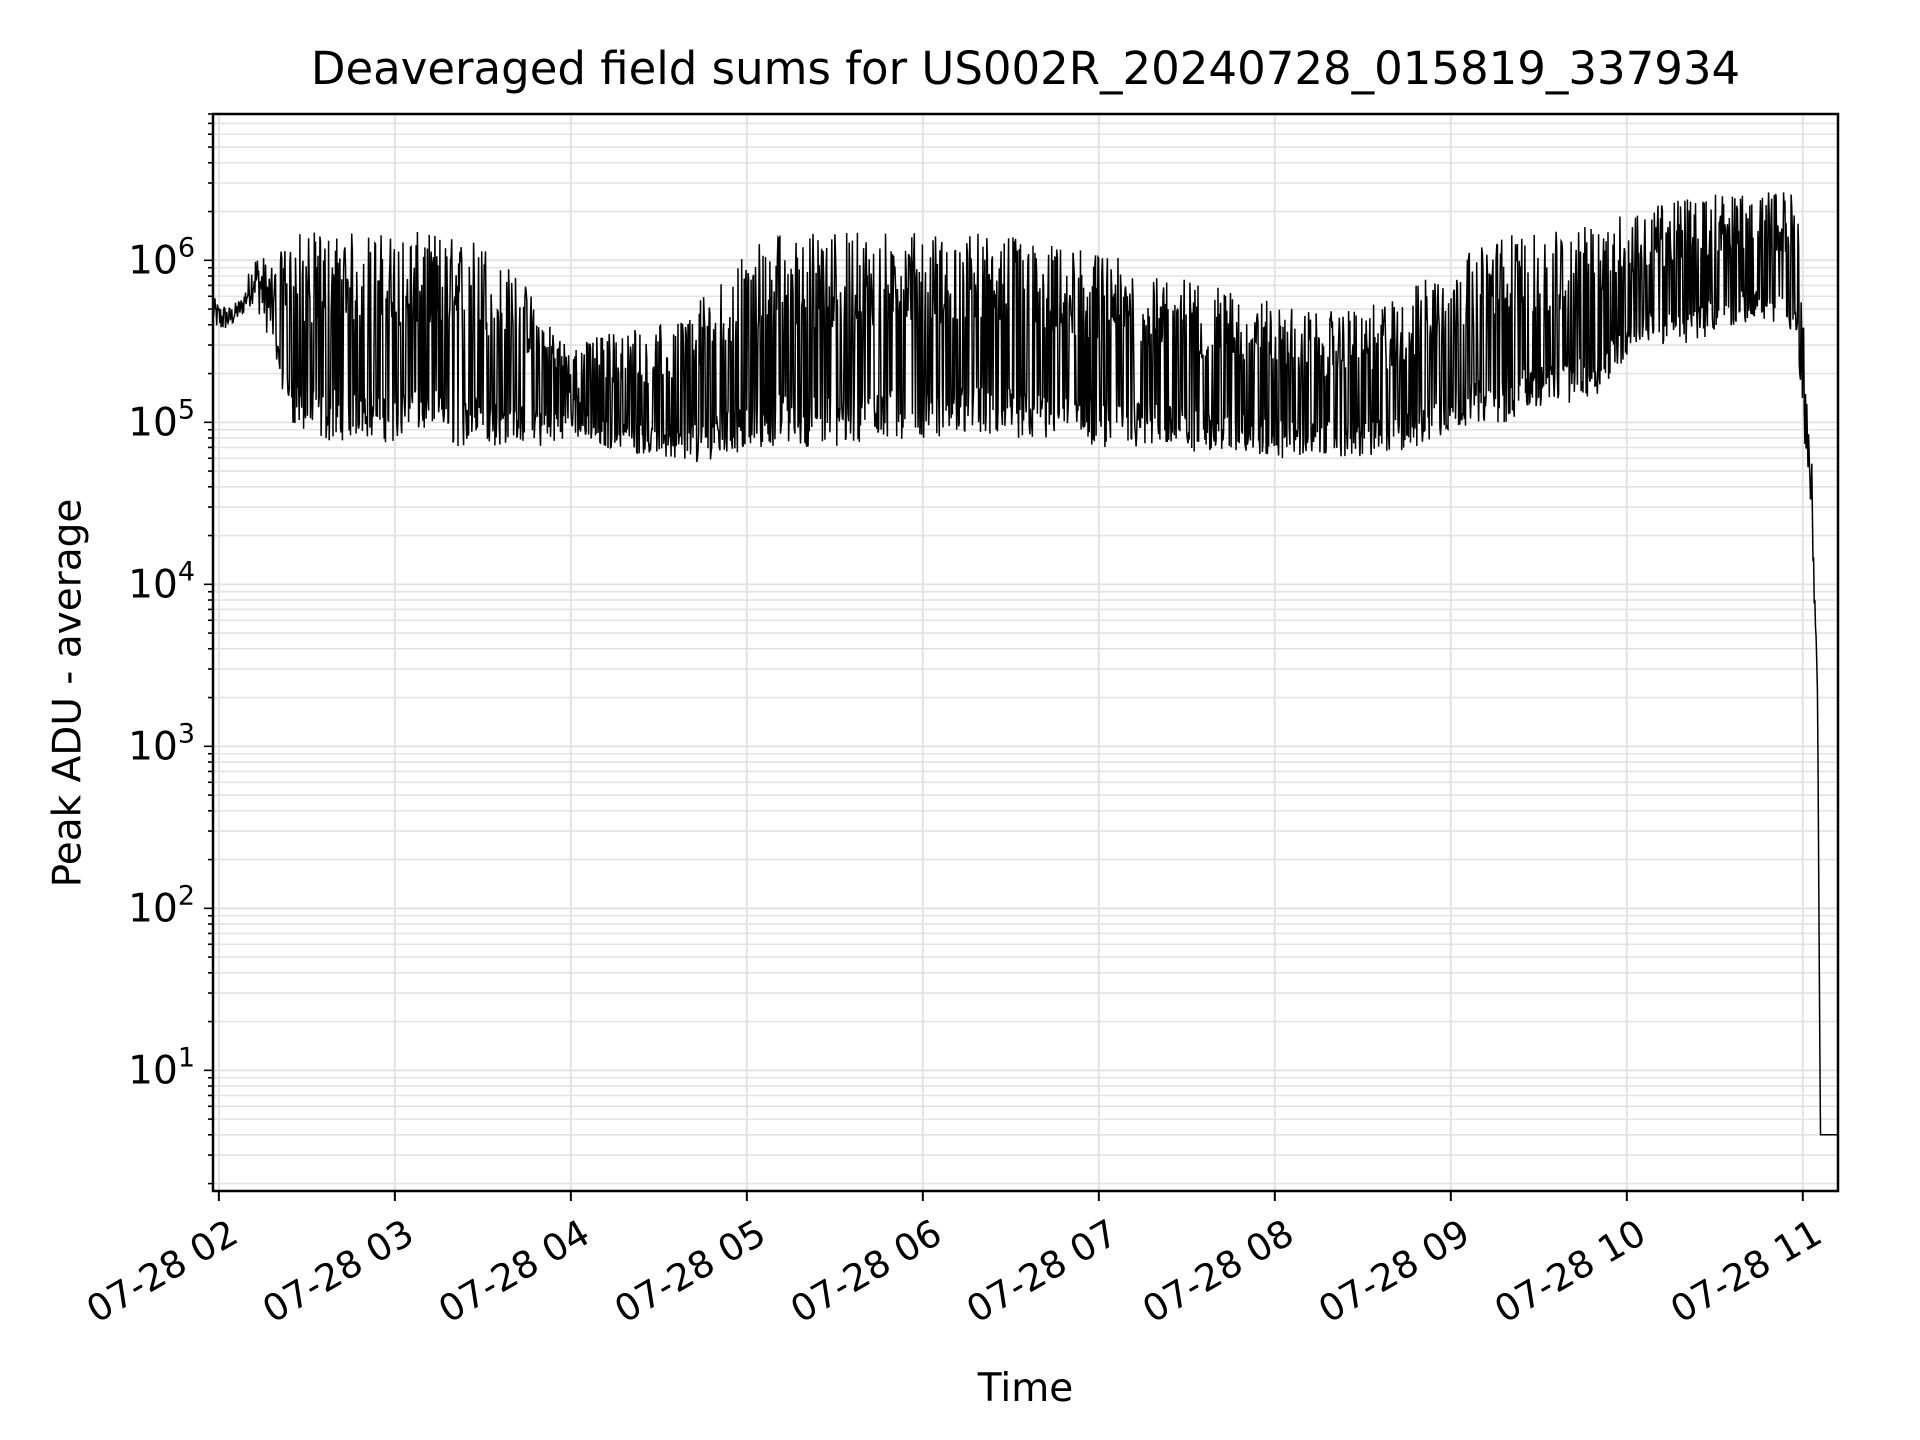 Image resolution: width=1920 pixels, height=1440 pixels. Describe the element at coordinates (161, 905) in the screenshot. I see `y-tick-label: 10²` at that location.